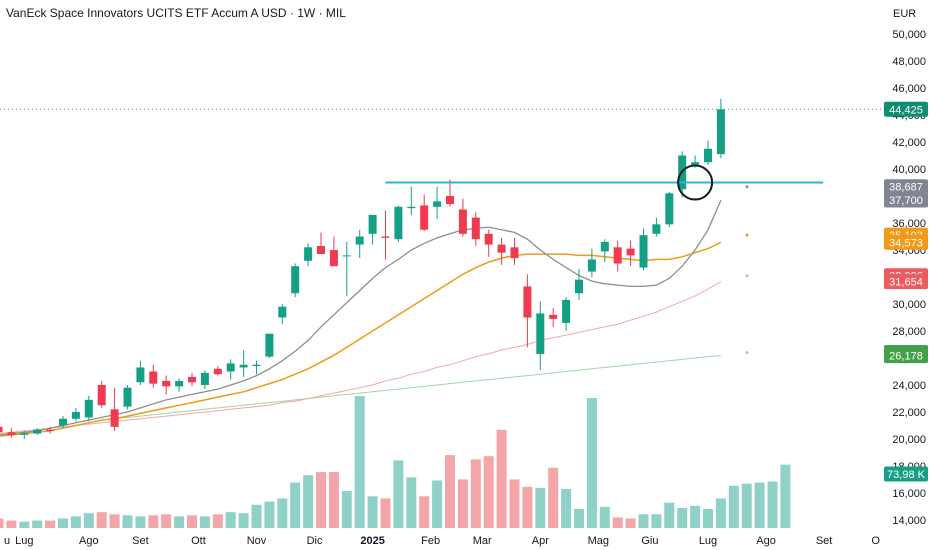  I want to click on time-axis-label: Dic, so click(315, 541).